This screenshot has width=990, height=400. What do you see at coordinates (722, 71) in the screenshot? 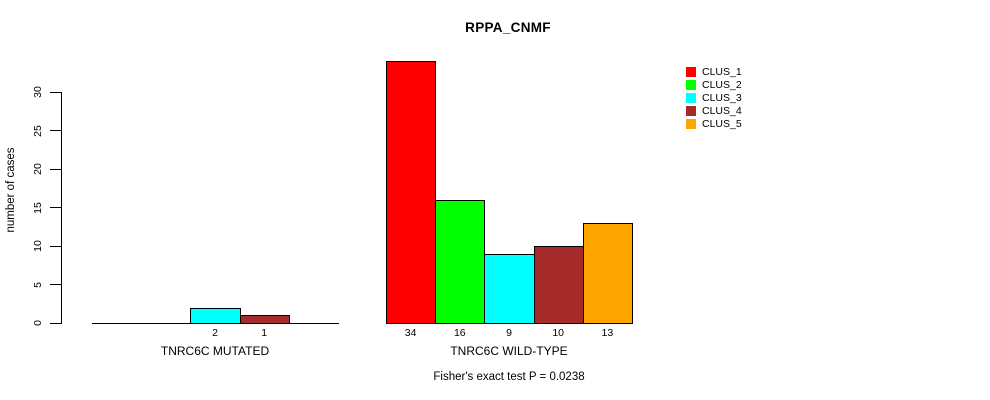
I see `legend-label: CLUS_1` at bounding box center [722, 71].